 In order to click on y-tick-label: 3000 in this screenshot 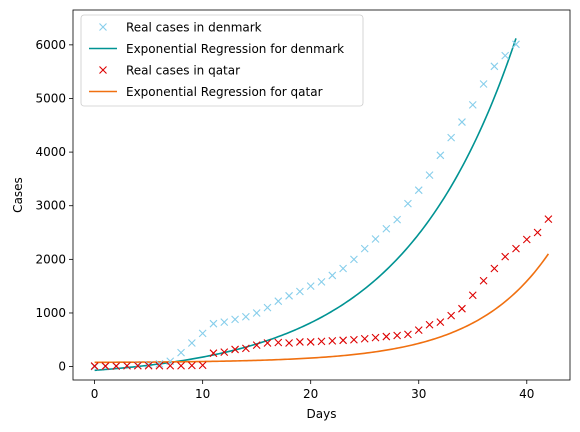, I will do `click(50, 206)`.